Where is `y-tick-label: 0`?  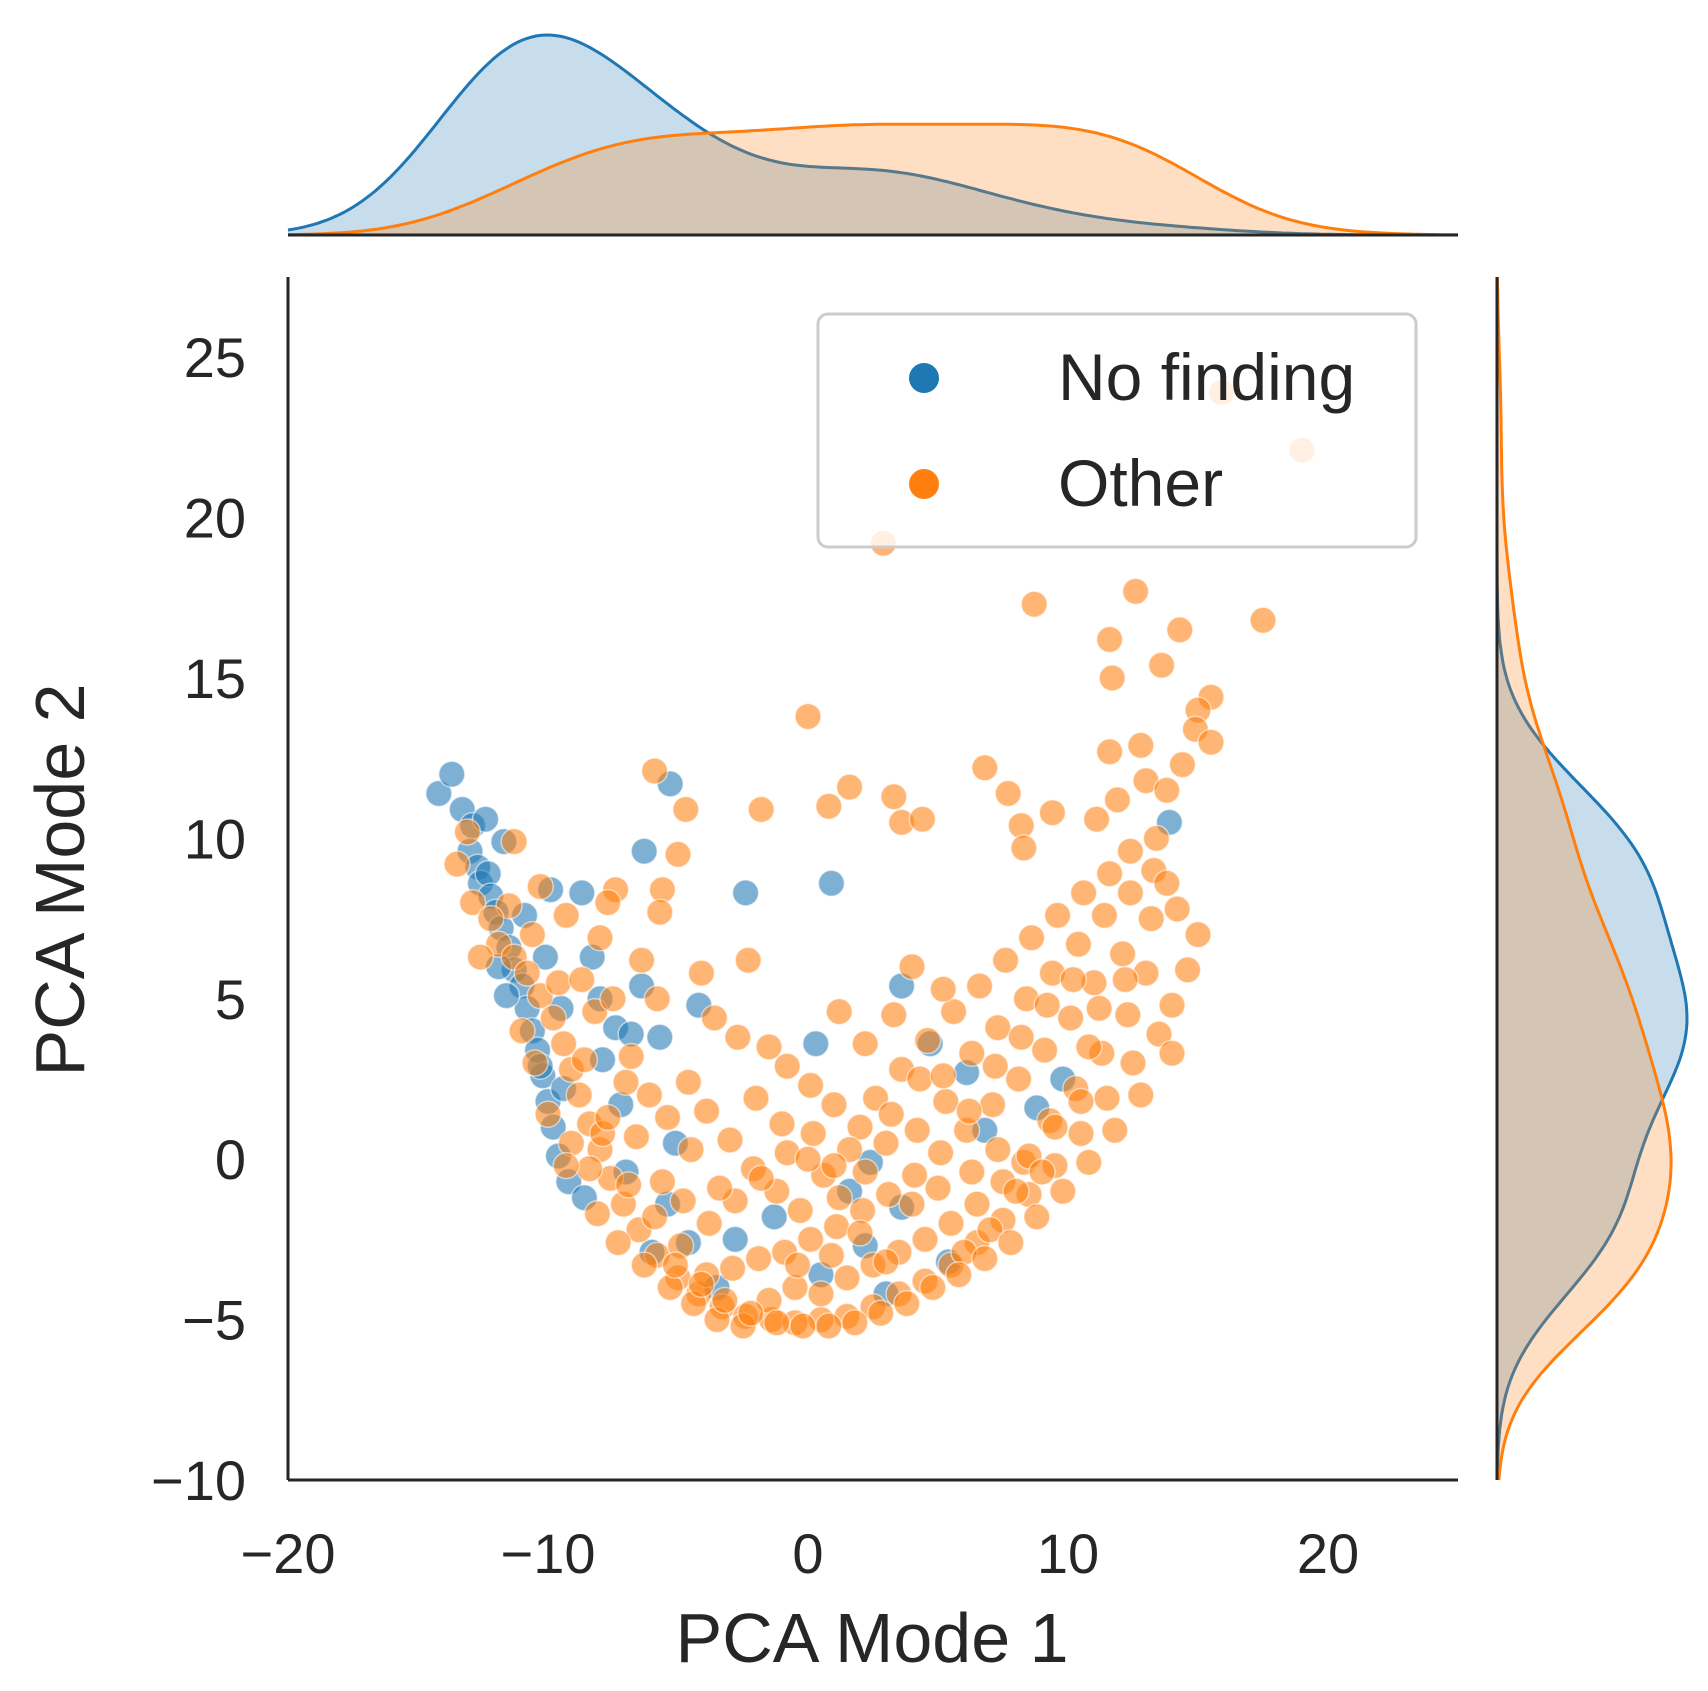
y-tick-label: 0 is located at coordinates (230, 1159).